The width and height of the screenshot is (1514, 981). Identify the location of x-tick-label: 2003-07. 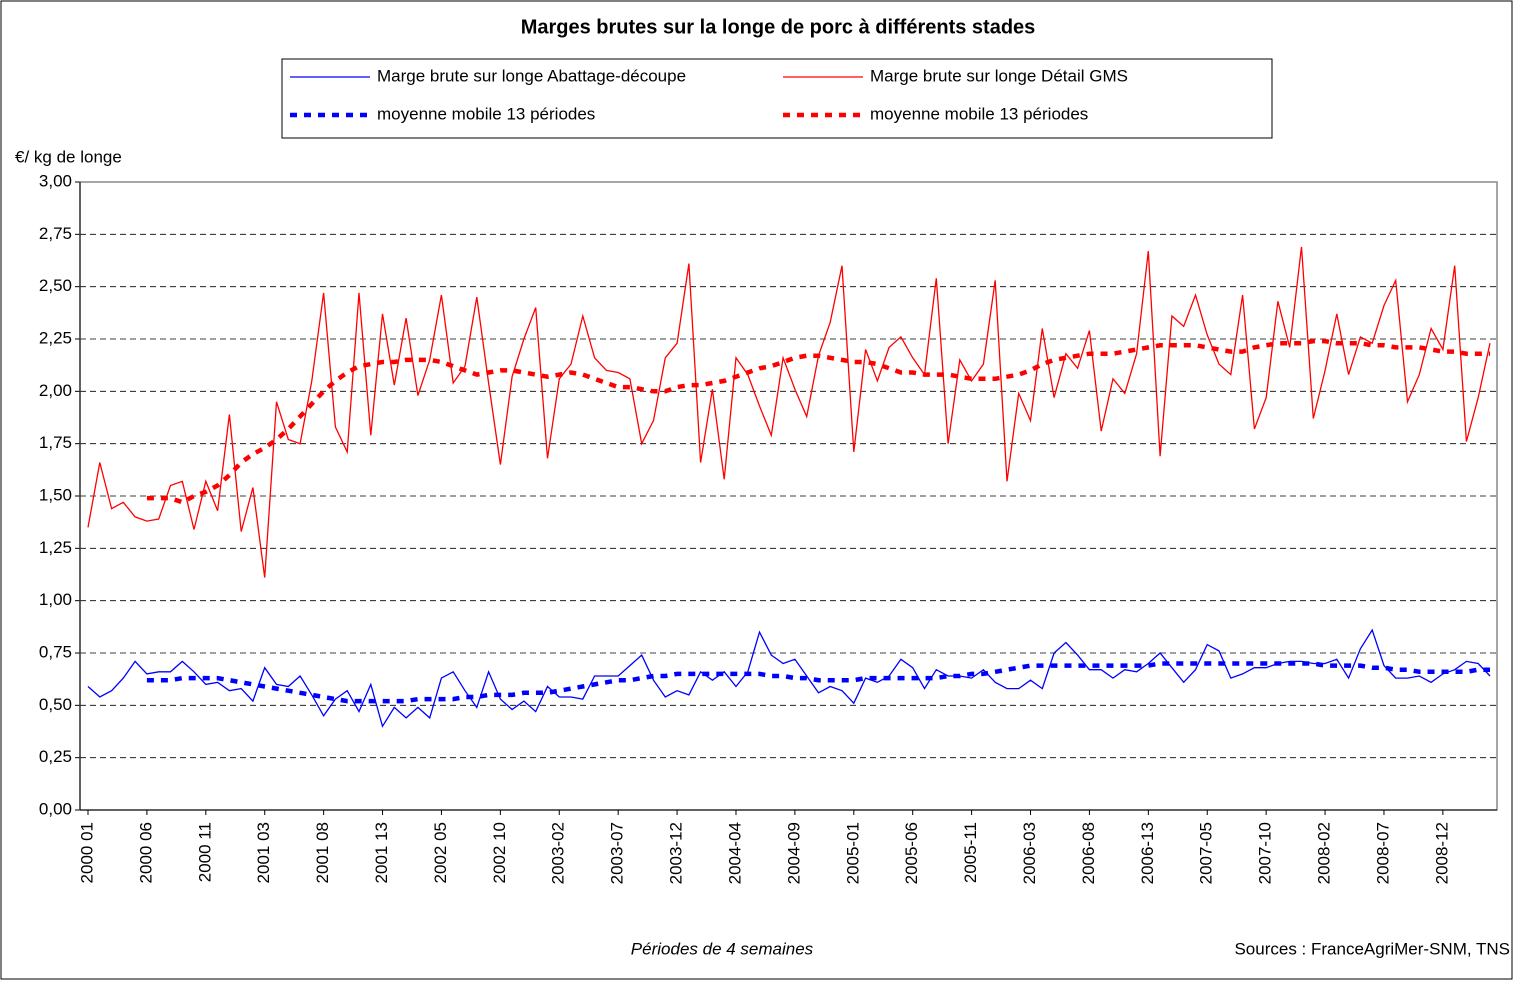
(617, 853).